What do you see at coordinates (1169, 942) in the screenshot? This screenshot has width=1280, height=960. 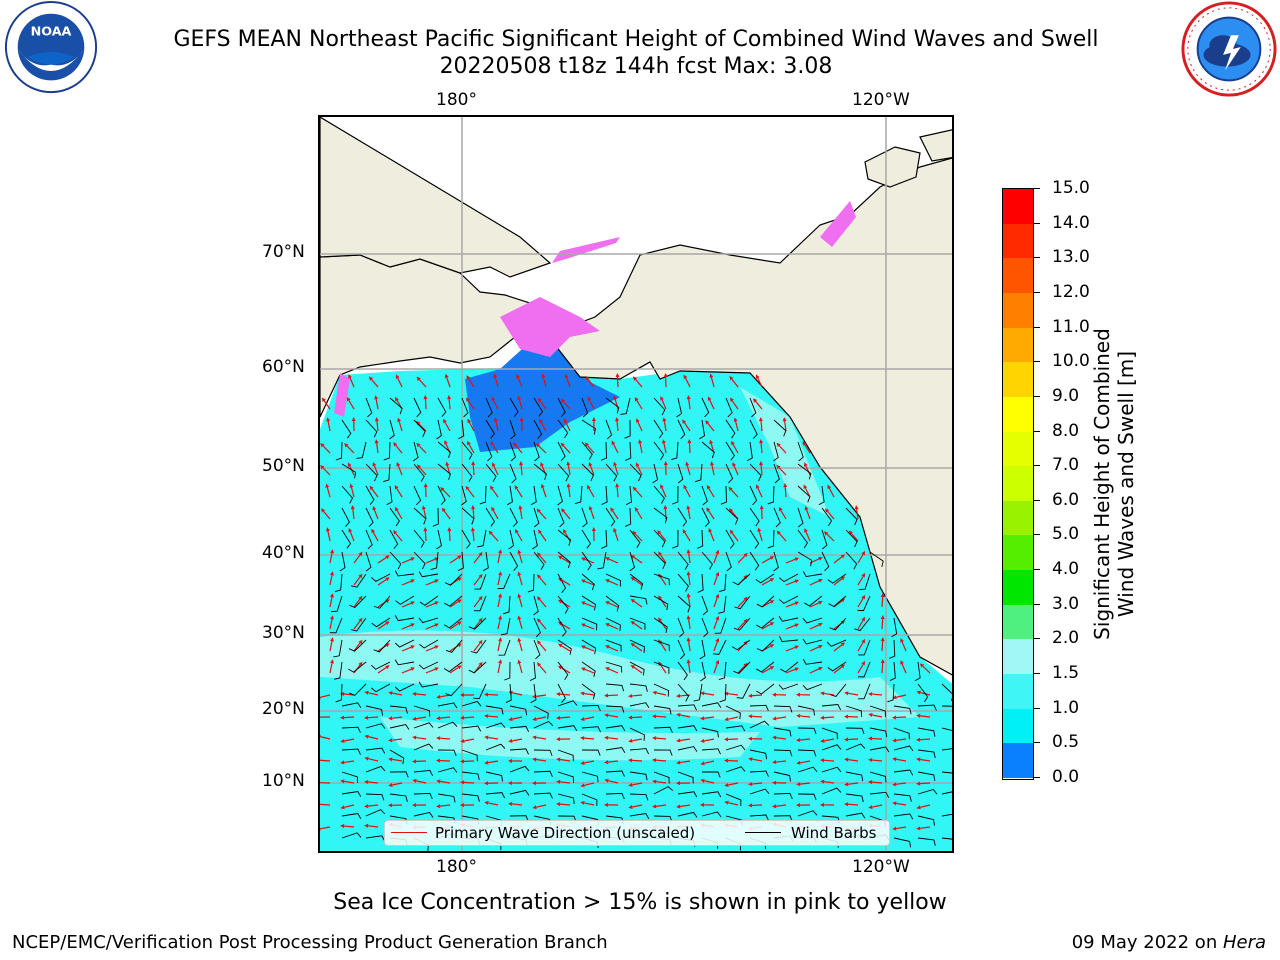 I see `footer-date: 09 May 2022 on Hera` at bounding box center [1169, 942].